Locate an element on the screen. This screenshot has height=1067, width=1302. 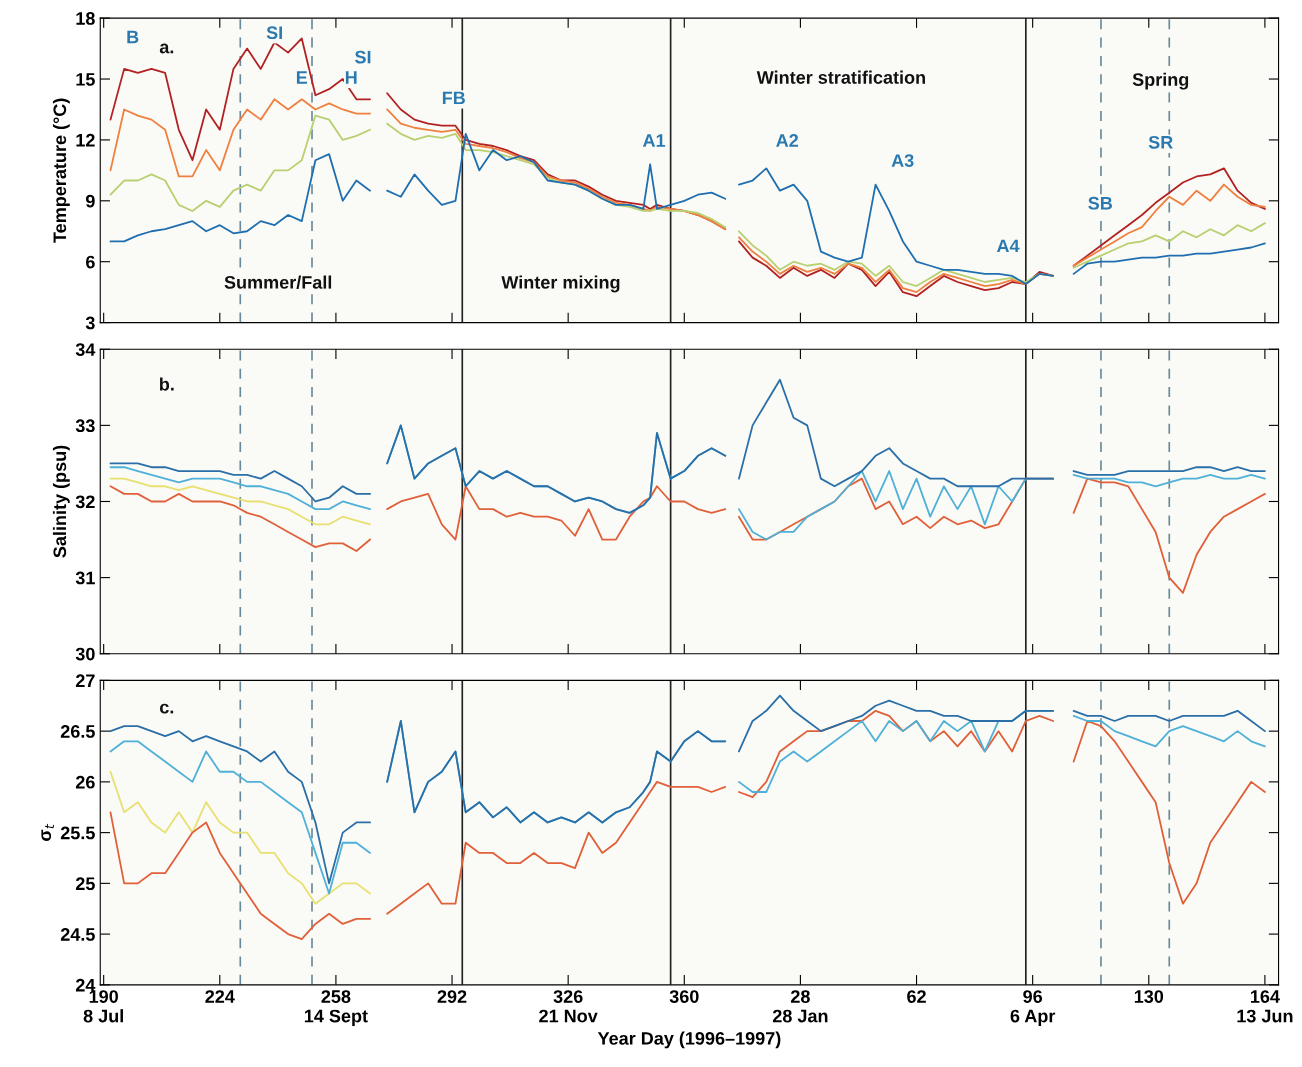
y-tick-label: 25 is located at coordinates (85, 884).